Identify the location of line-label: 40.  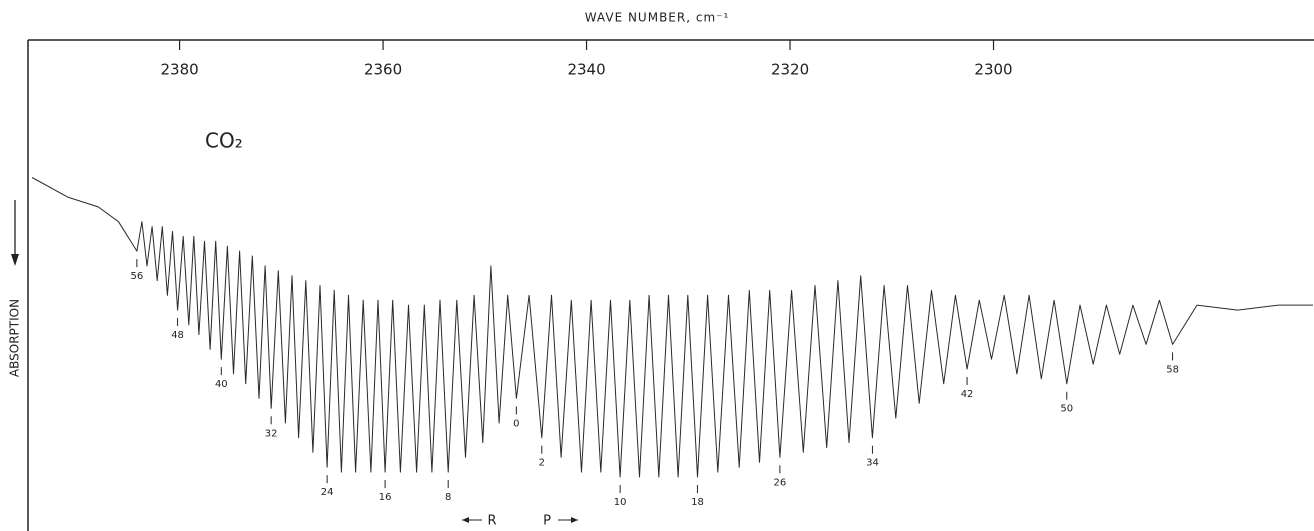
(221, 384).